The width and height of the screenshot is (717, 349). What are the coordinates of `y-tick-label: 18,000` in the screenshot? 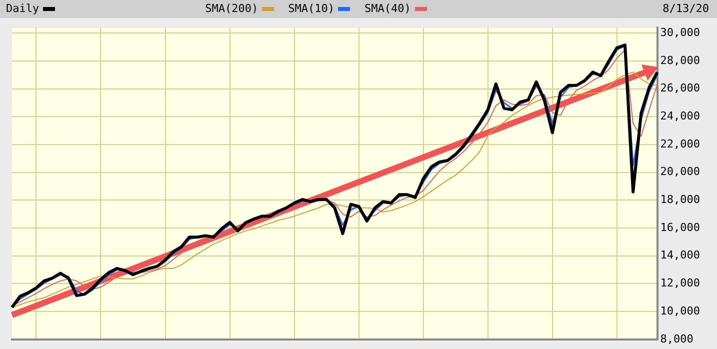 It's located at (680, 199).